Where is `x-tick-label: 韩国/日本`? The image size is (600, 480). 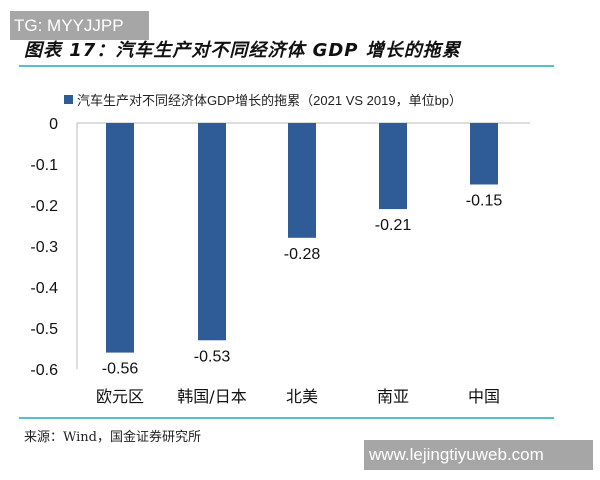
x-tick-label: 韩国/日本 is located at coordinates (211, 396).